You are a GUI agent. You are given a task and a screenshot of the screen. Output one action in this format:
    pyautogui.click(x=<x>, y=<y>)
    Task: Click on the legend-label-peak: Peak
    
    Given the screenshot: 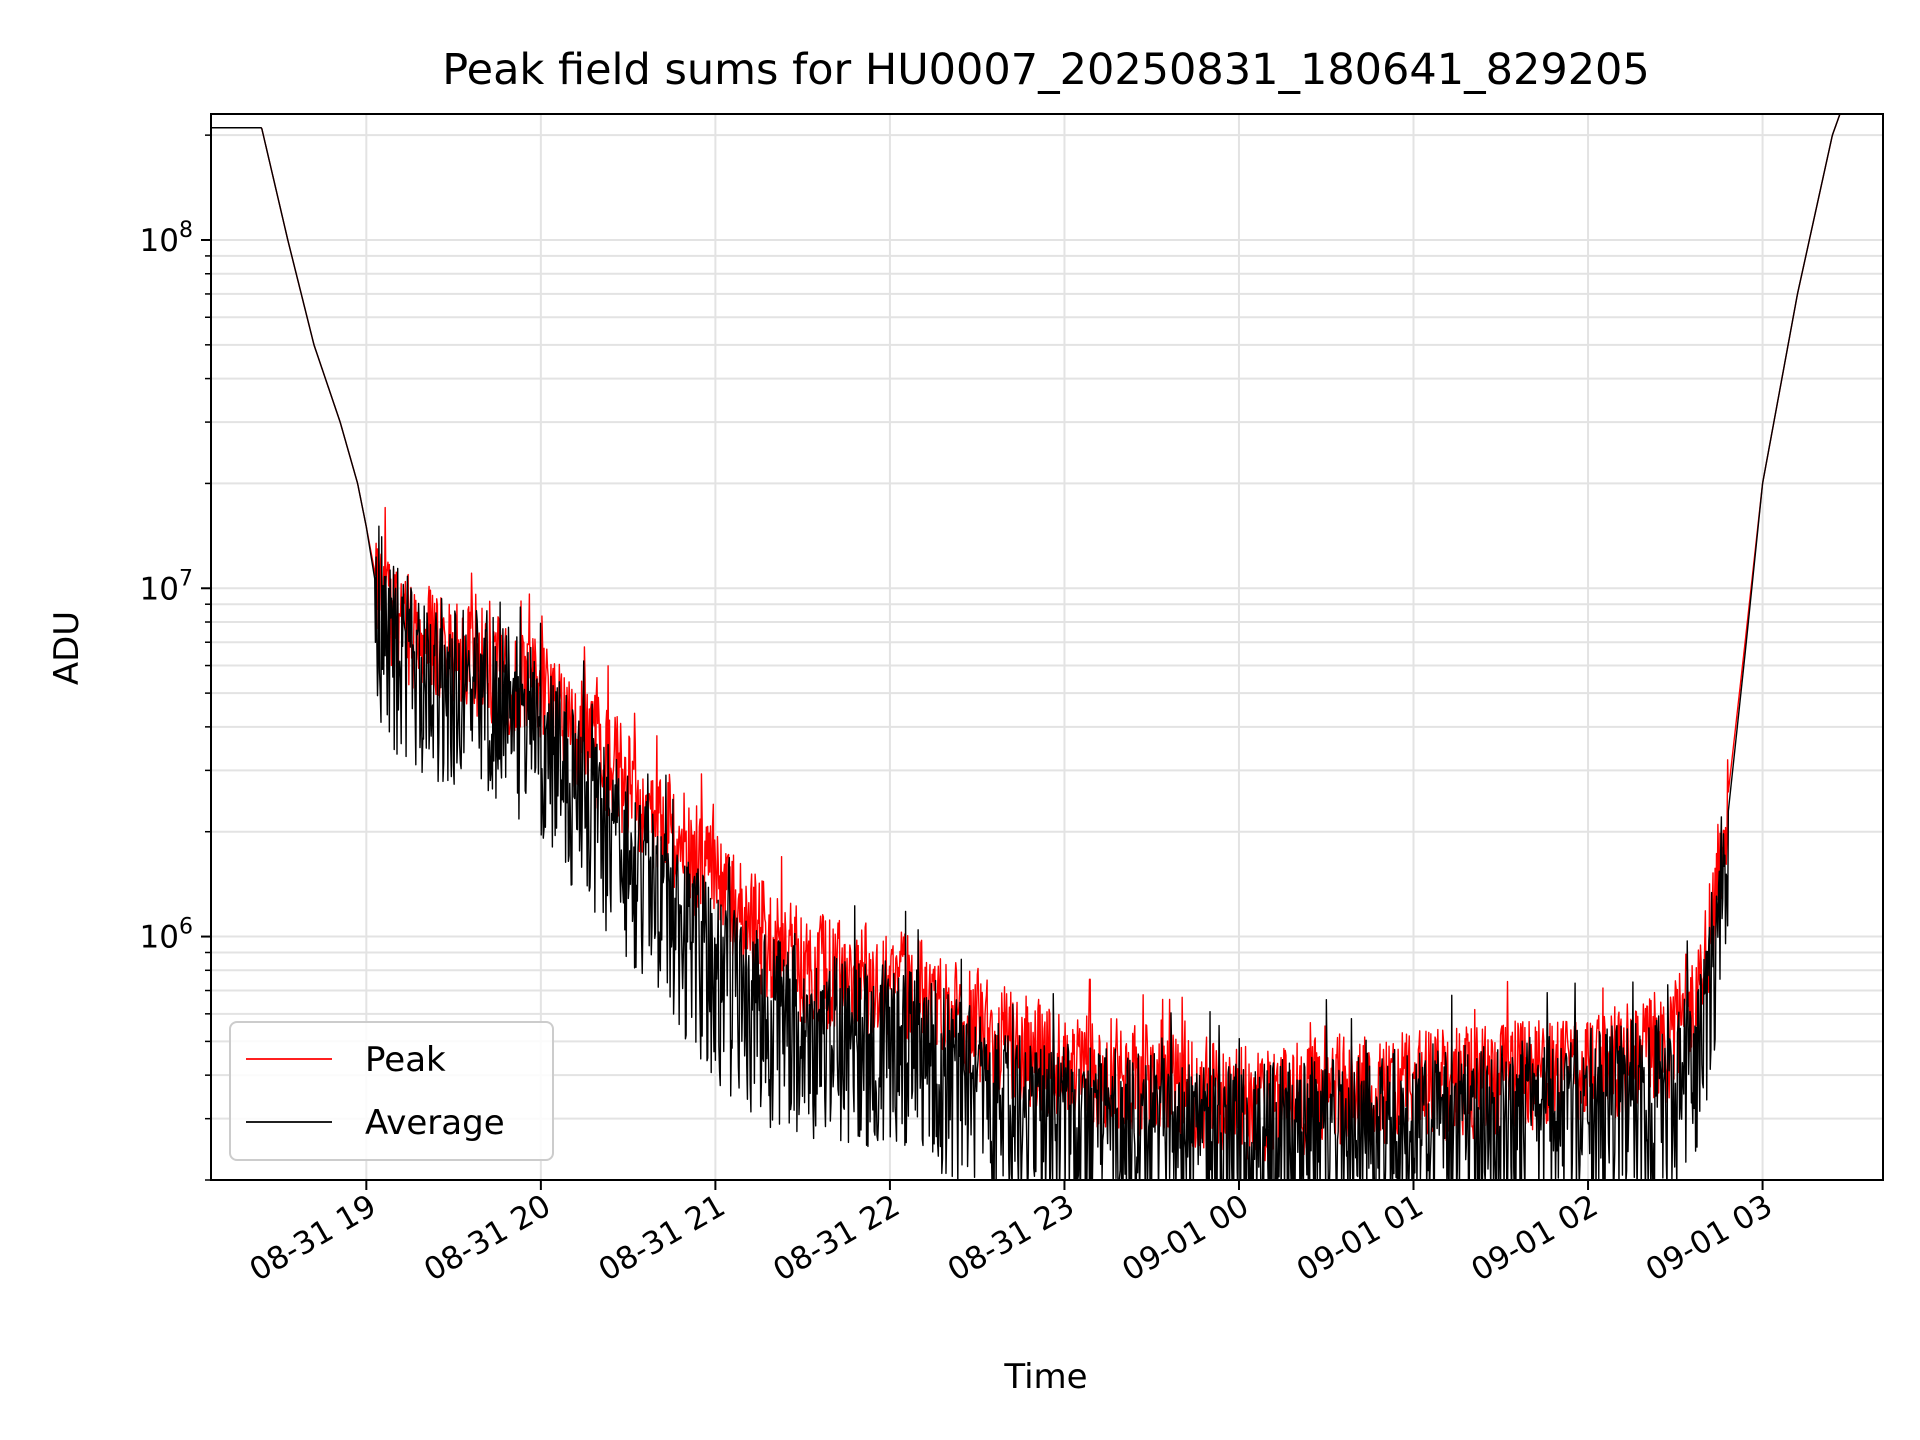 What is the action you would take?
    pyautogui.click(x=405, y=1060)
    